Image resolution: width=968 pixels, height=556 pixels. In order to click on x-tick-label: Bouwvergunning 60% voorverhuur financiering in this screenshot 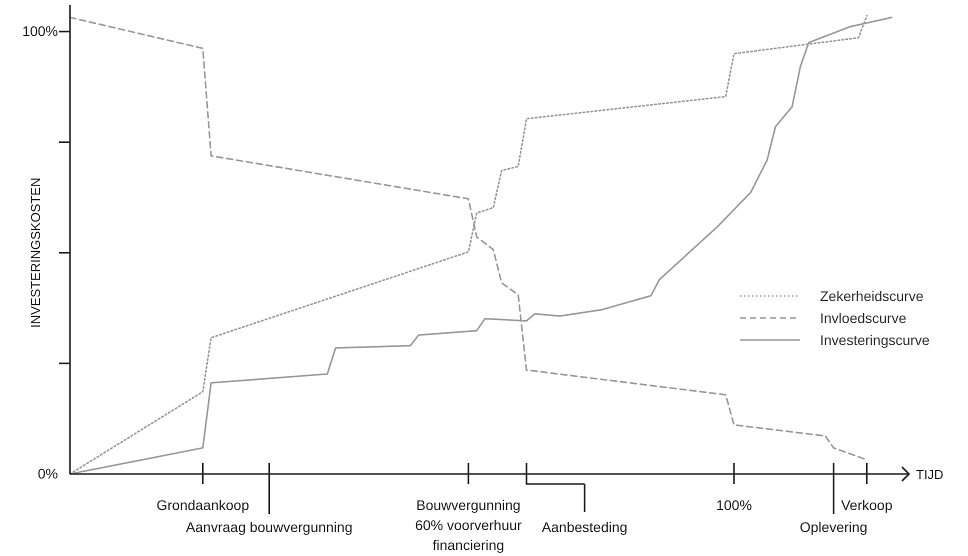, I will do `click(468, 525)`.